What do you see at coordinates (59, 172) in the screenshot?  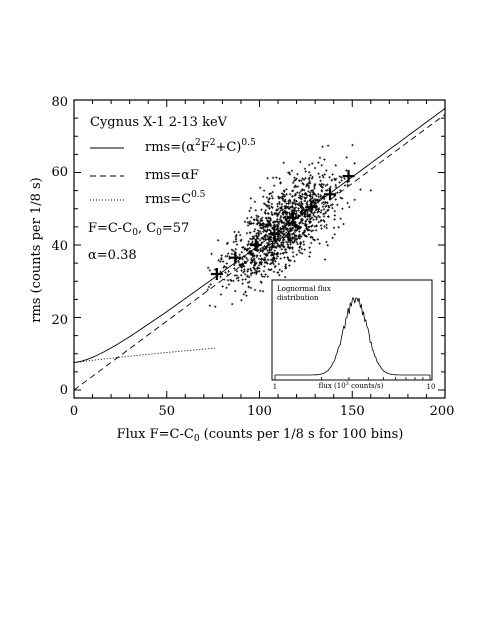 I see `y-tick-label: 60` at bounding box center [59, 172].